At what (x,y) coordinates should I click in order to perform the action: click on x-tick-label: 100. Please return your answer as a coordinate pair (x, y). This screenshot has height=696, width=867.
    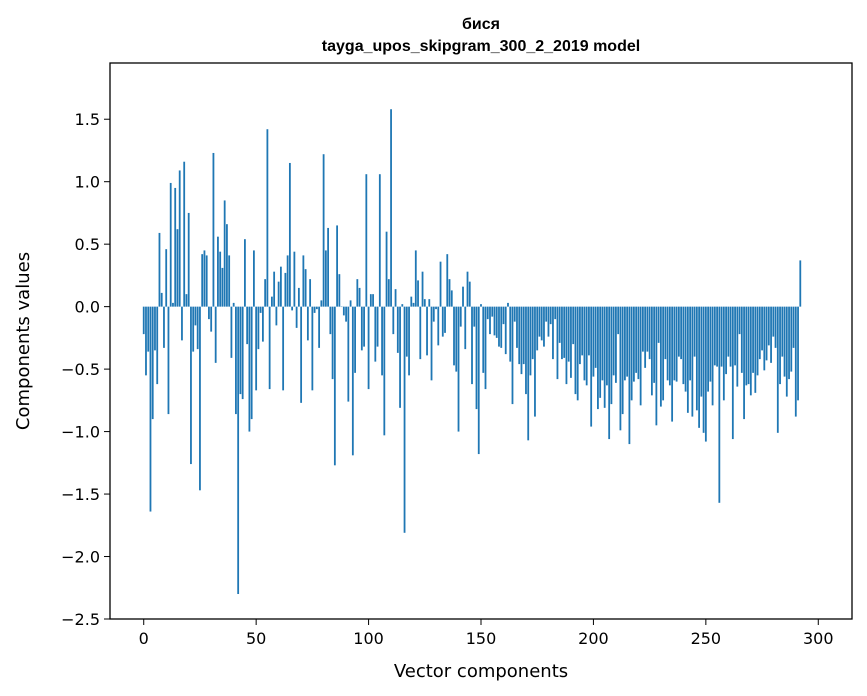
    Looking at the image, I should click on (368, 638).